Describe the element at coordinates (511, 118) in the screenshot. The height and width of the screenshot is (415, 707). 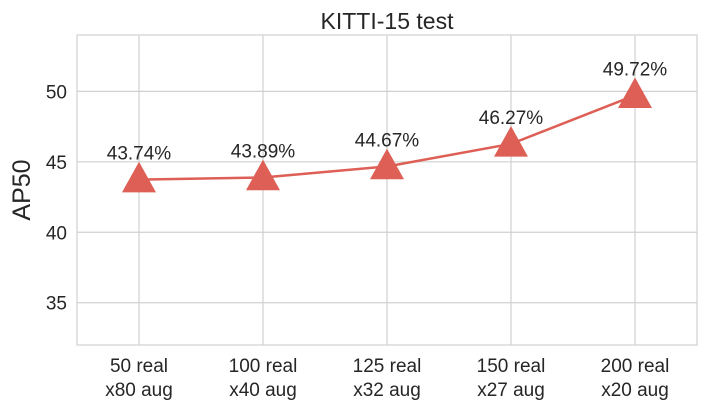
I see `data-label: 46.27%` at that location.